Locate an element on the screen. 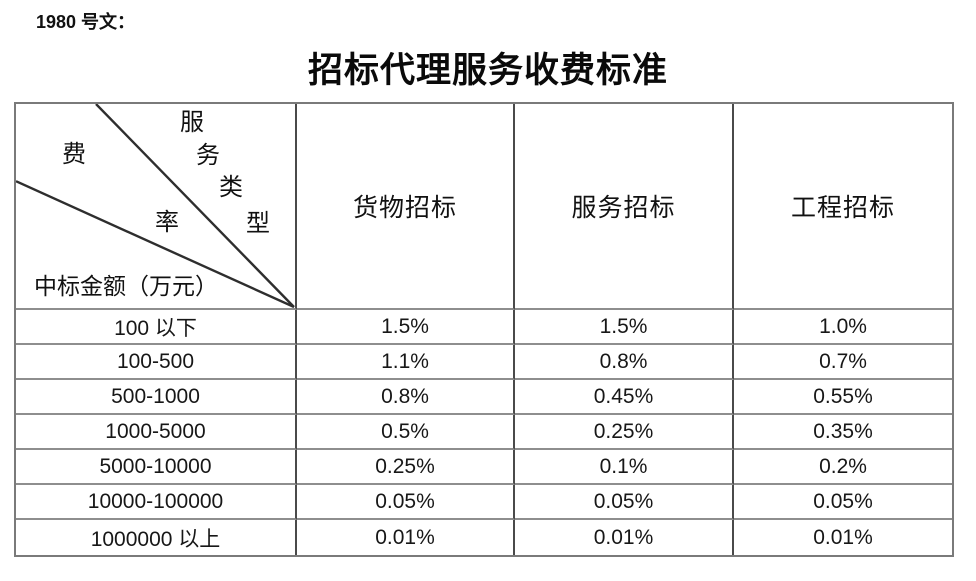  table-row: 100 以下 1.5% 1.5% 1.0% is located at coordinates (484, 327).